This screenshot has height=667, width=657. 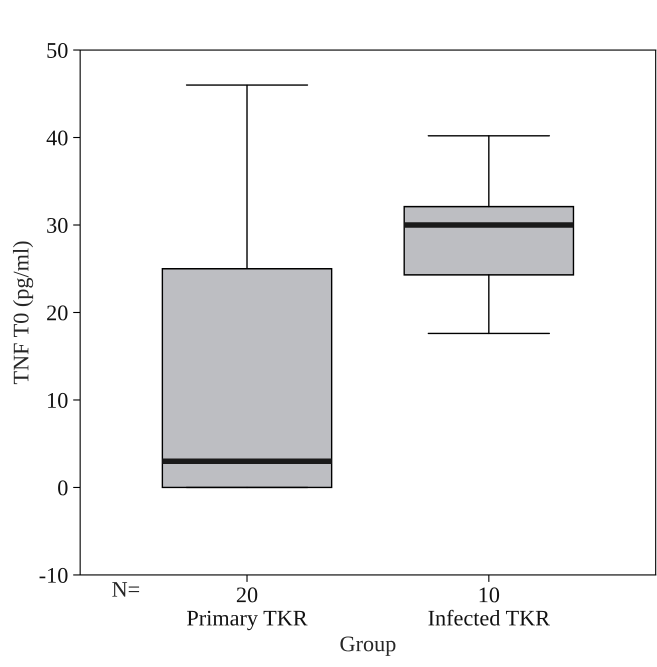 I want to click on x-axis-title: Group, so click(x=368, y=646).